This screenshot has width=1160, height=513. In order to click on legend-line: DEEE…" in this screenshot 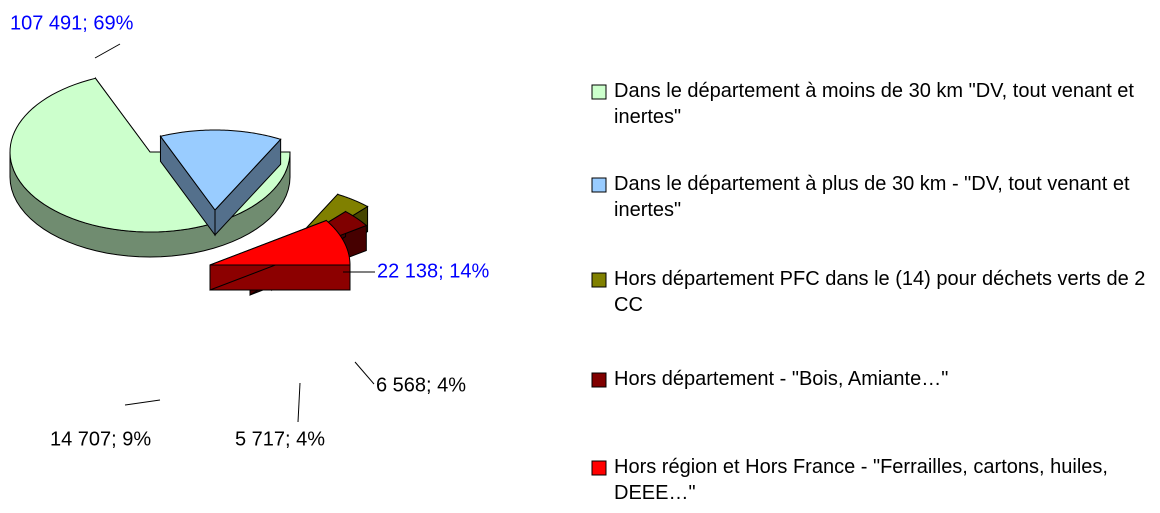, I will do `click(655, 493)`.